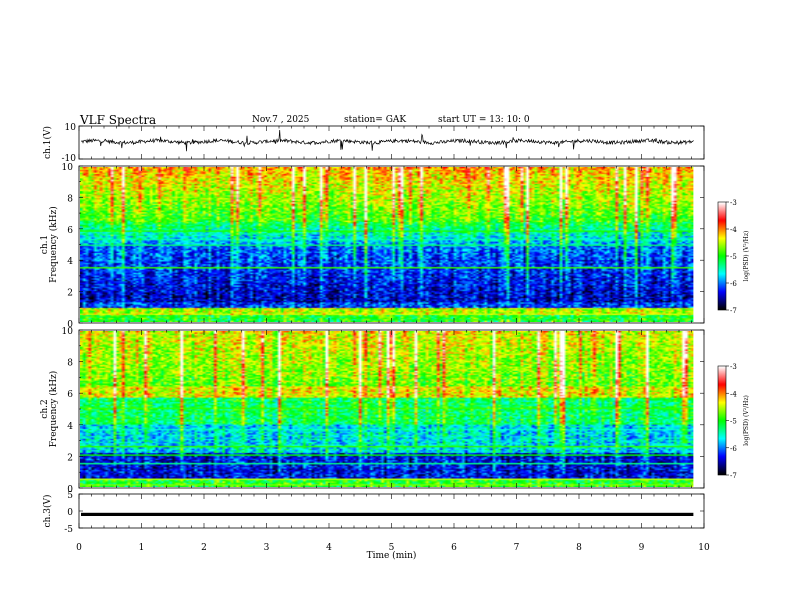 The width and height of the screenshot is (792, 612). Describe the element at coordinates (204, 548) in the screenshot. I see `x-tick-label: 2` at that location.